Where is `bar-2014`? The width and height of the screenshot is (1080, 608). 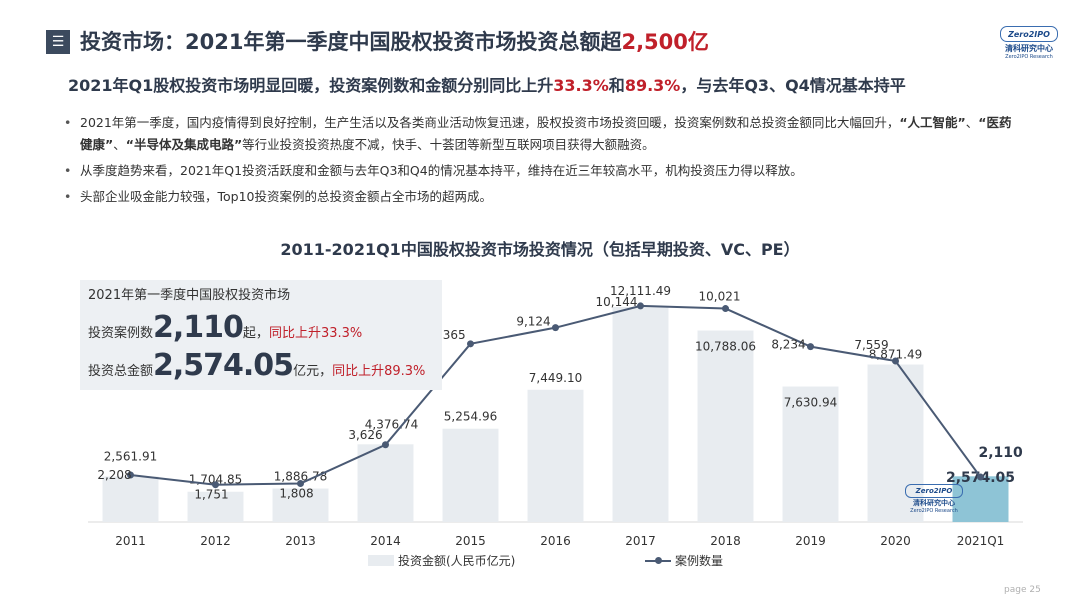 bar-2014 is located at coordinates (385, 483).